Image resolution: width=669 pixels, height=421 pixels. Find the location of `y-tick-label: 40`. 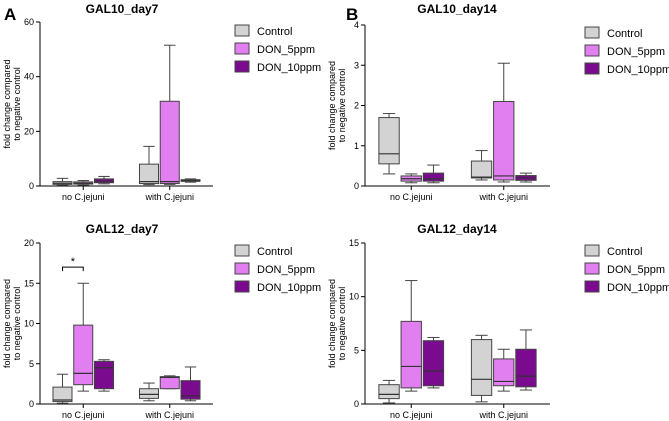

y-tick-label: 40 is located at coordinates (29, 77).